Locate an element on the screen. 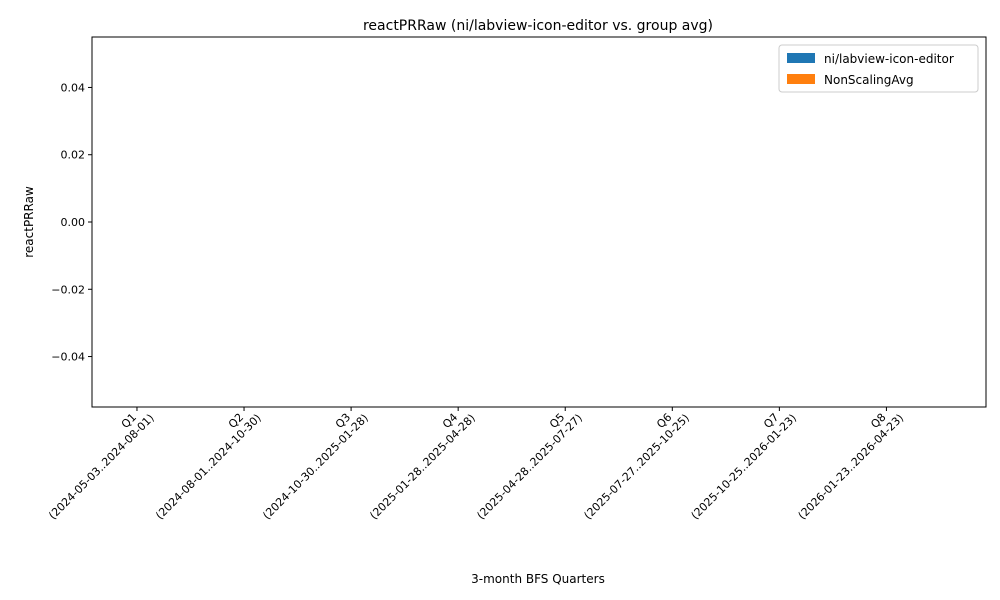  x-axis-label: 3-month BFS Quarters is located at coordinates (538, 579).